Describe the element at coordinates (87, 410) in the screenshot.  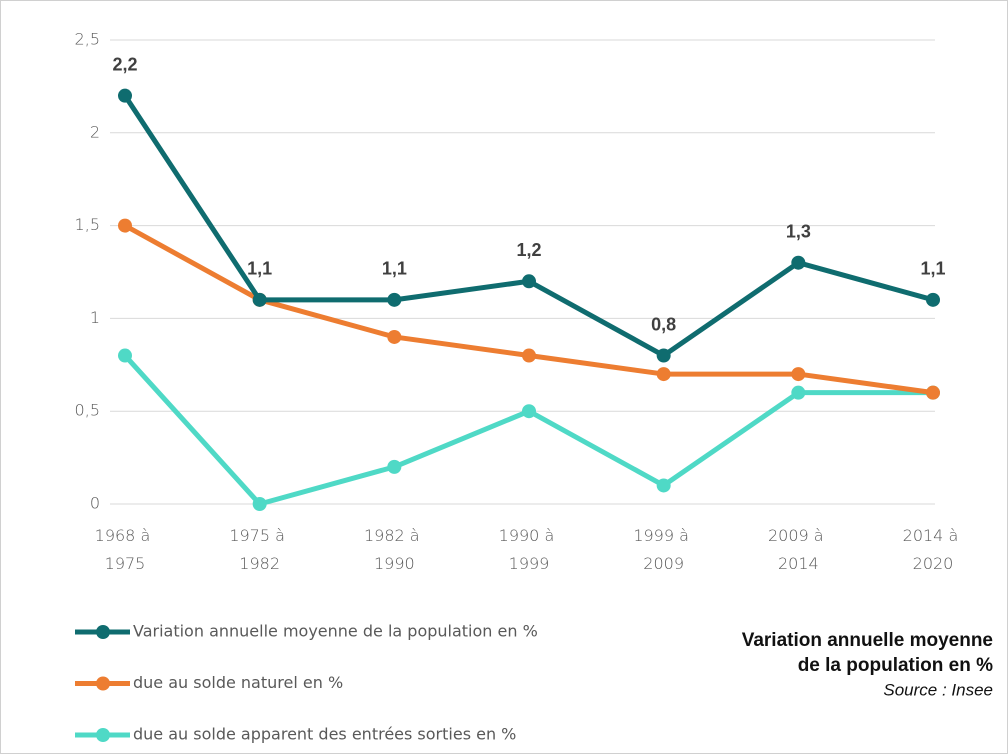
I see `y-tick-label: 0,5` at that location.